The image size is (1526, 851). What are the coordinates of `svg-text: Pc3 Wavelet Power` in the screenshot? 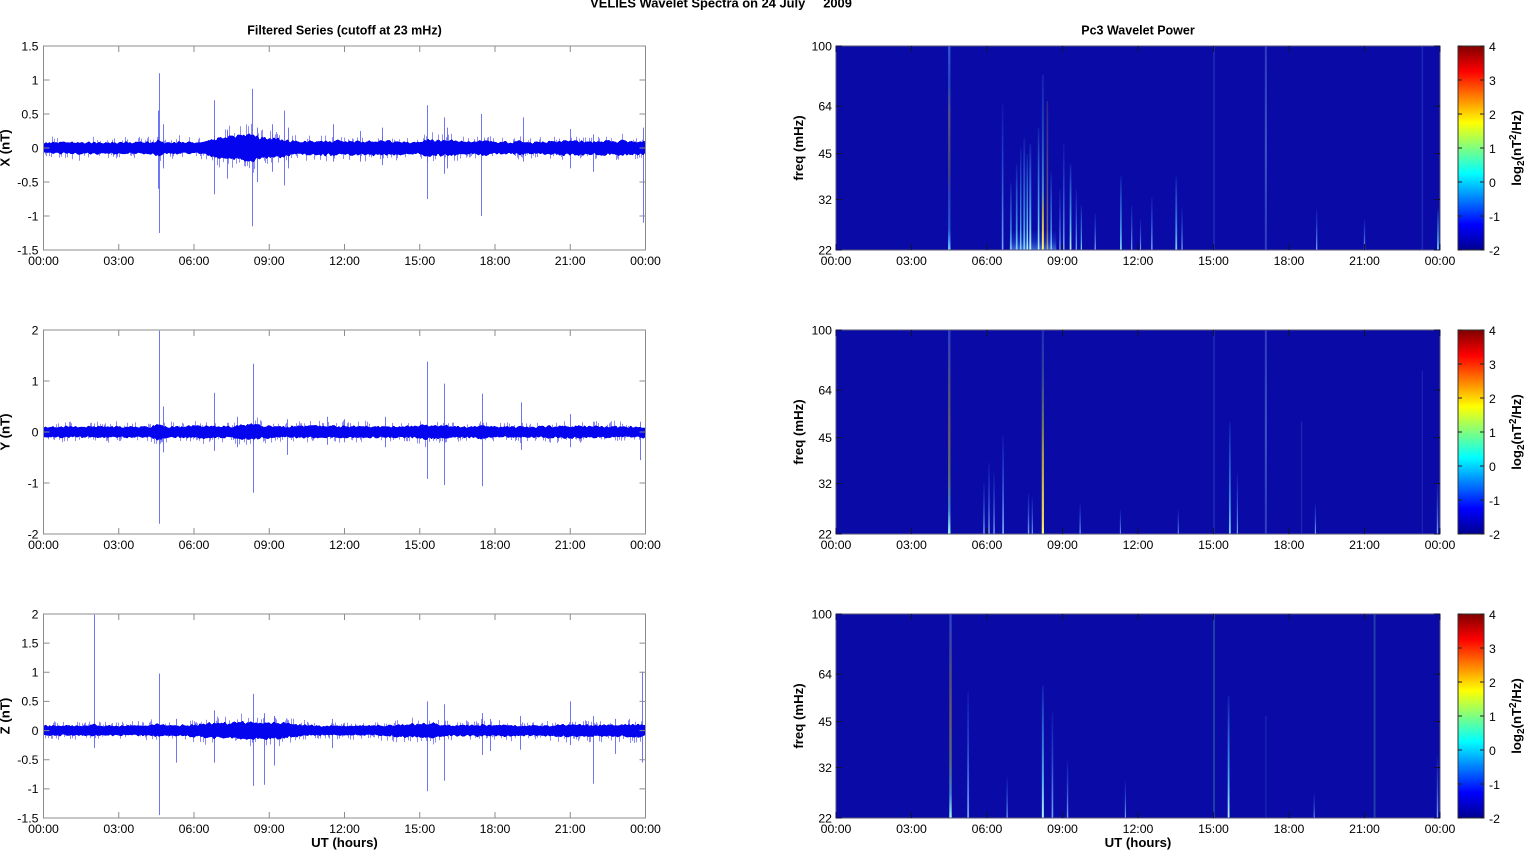 It's located at (1138, 31).